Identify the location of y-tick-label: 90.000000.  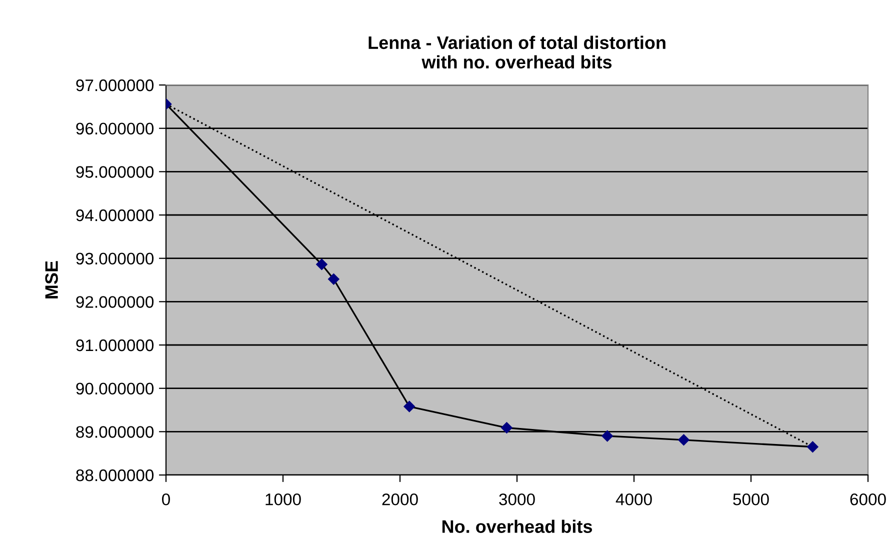
(115, 388).